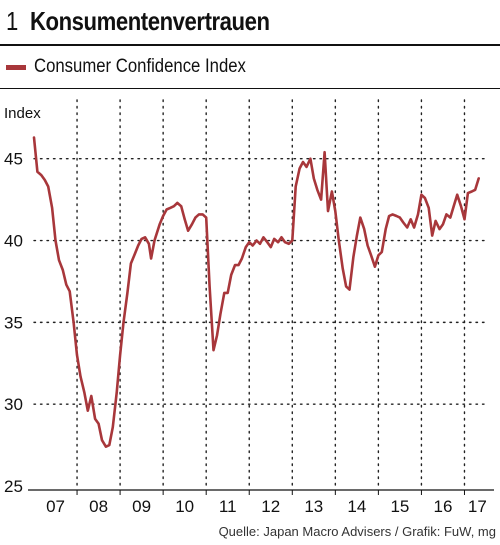 This screenshot has width=500, height=545. I want to click on legend-rule, so click(250, 88).